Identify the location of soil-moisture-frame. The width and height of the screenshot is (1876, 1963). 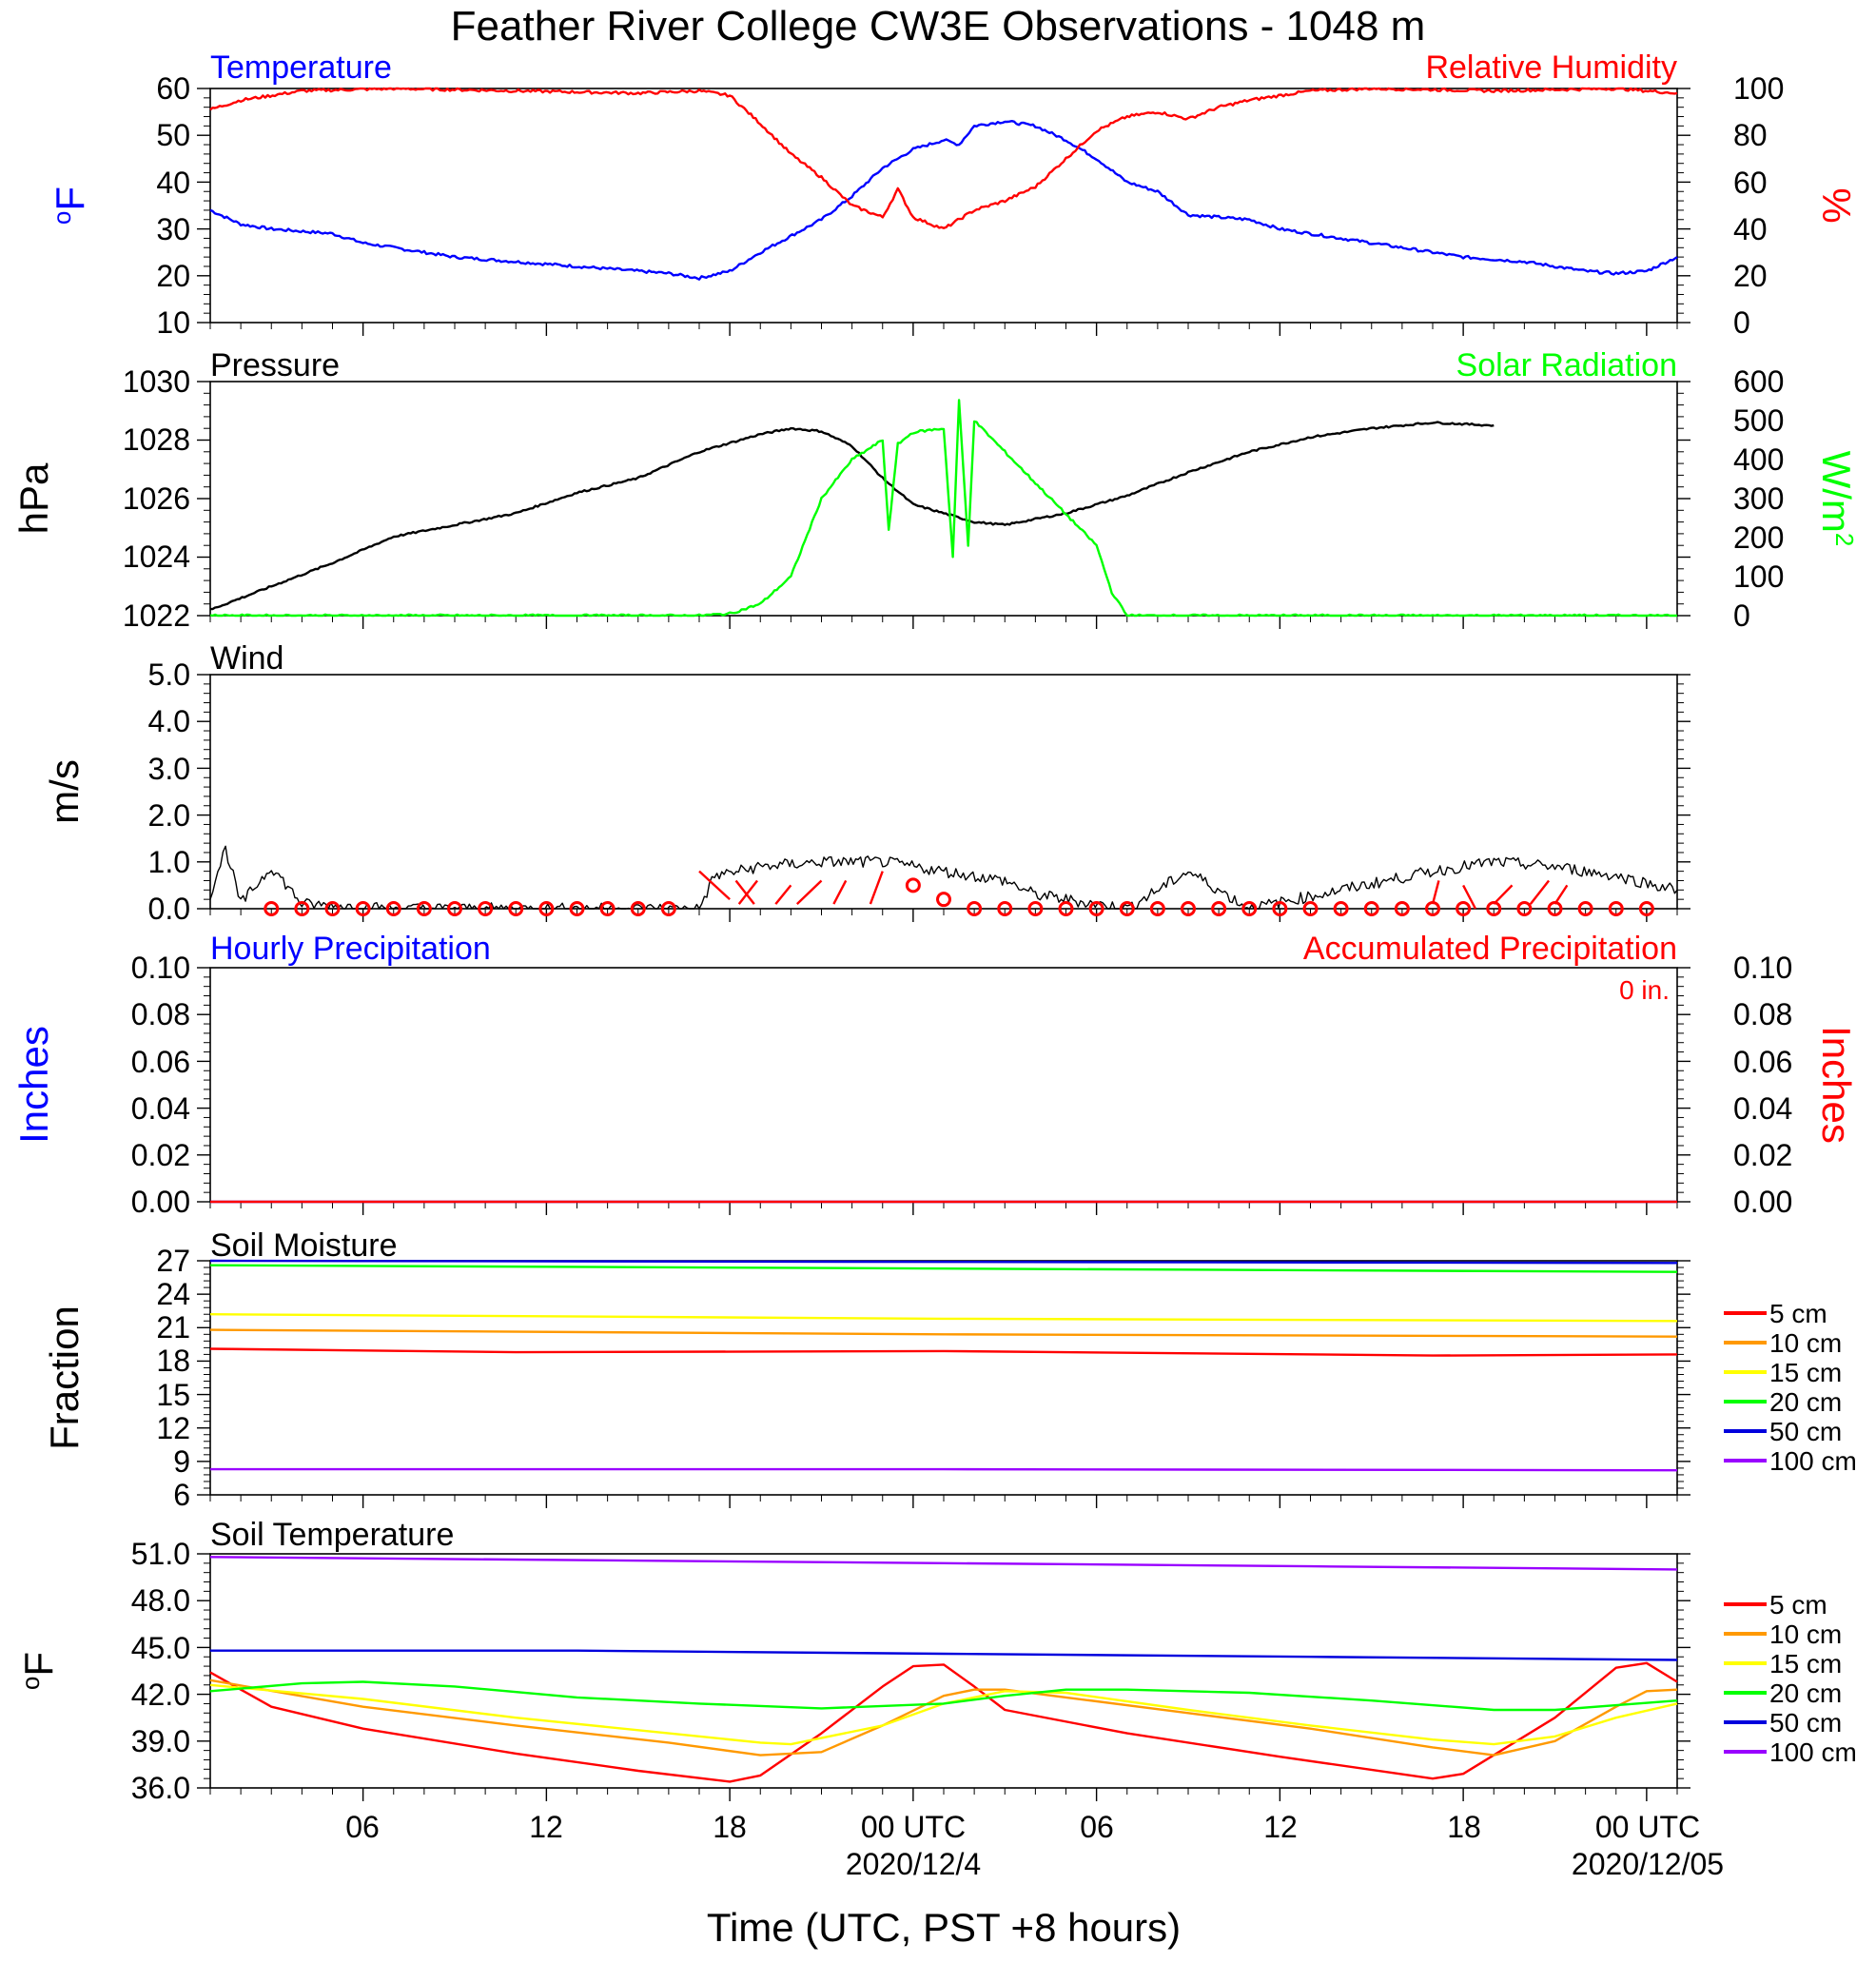
(943, 1378).